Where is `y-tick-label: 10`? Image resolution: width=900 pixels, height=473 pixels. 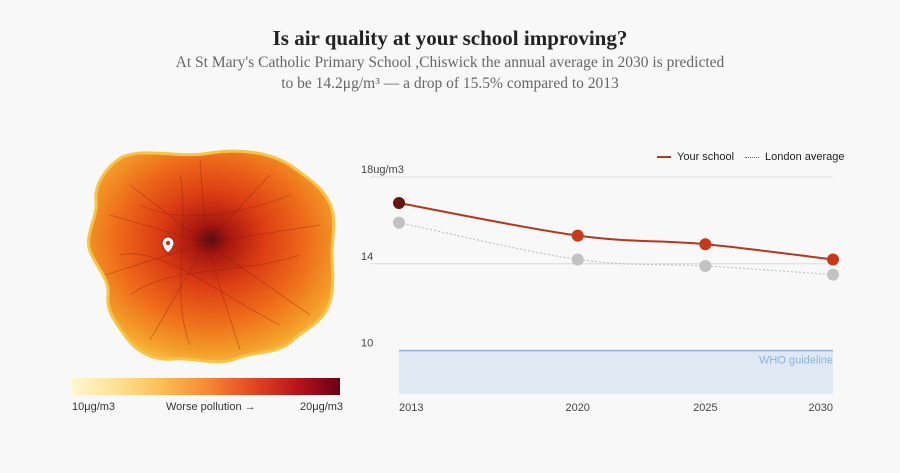
y-tick-label: 10 is located at coordinates (367, 344).